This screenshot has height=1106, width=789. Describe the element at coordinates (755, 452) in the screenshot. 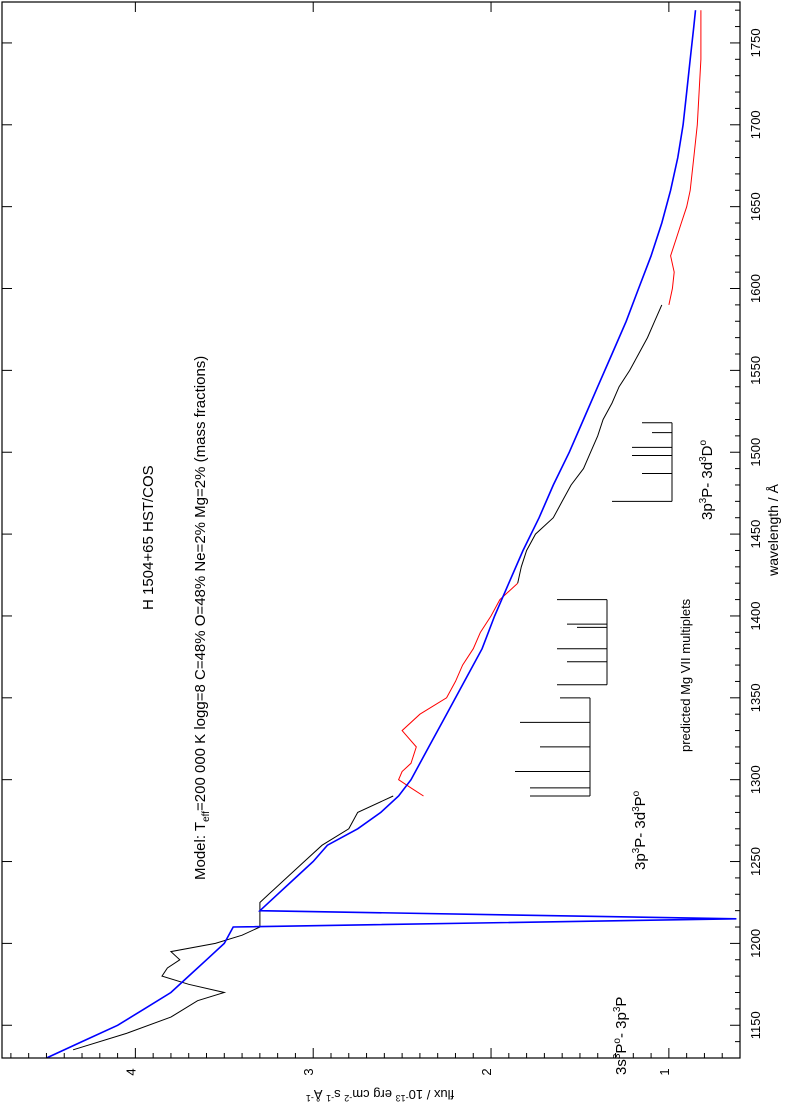

I see `x-tick-label: 1500` at that location.